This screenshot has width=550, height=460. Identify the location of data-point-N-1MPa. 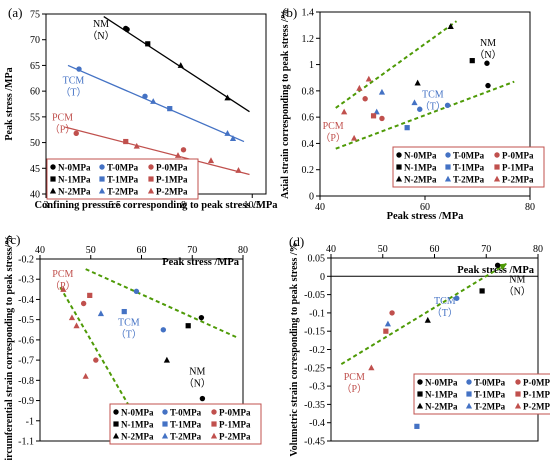
(188, 326).